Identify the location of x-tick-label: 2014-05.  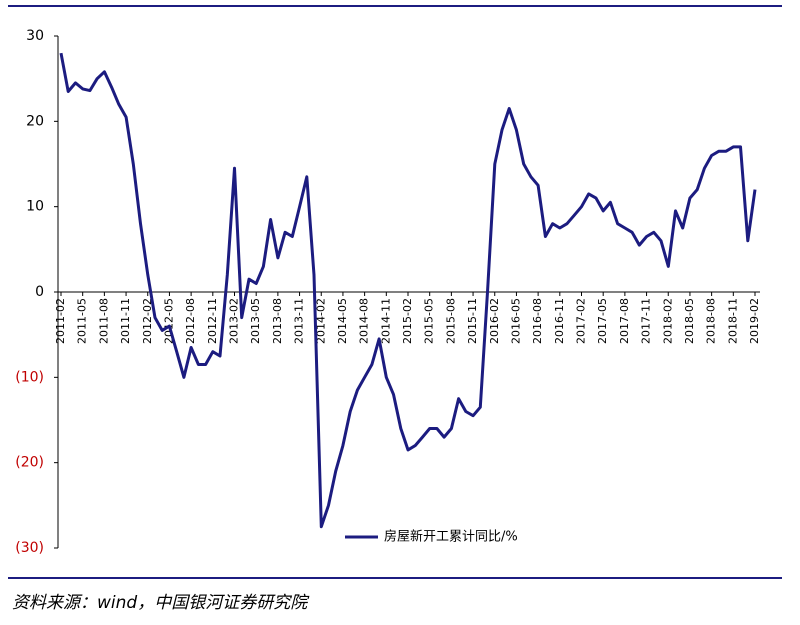
(342, 321).